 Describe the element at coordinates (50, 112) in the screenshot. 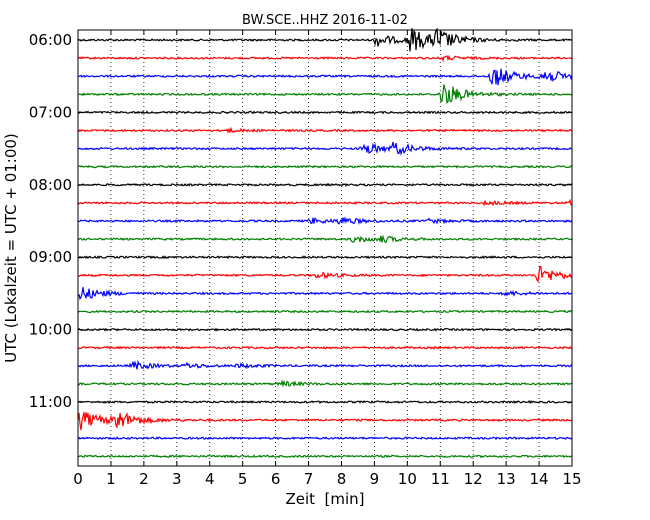

I see `y-tick-label: 07:00` at that location.